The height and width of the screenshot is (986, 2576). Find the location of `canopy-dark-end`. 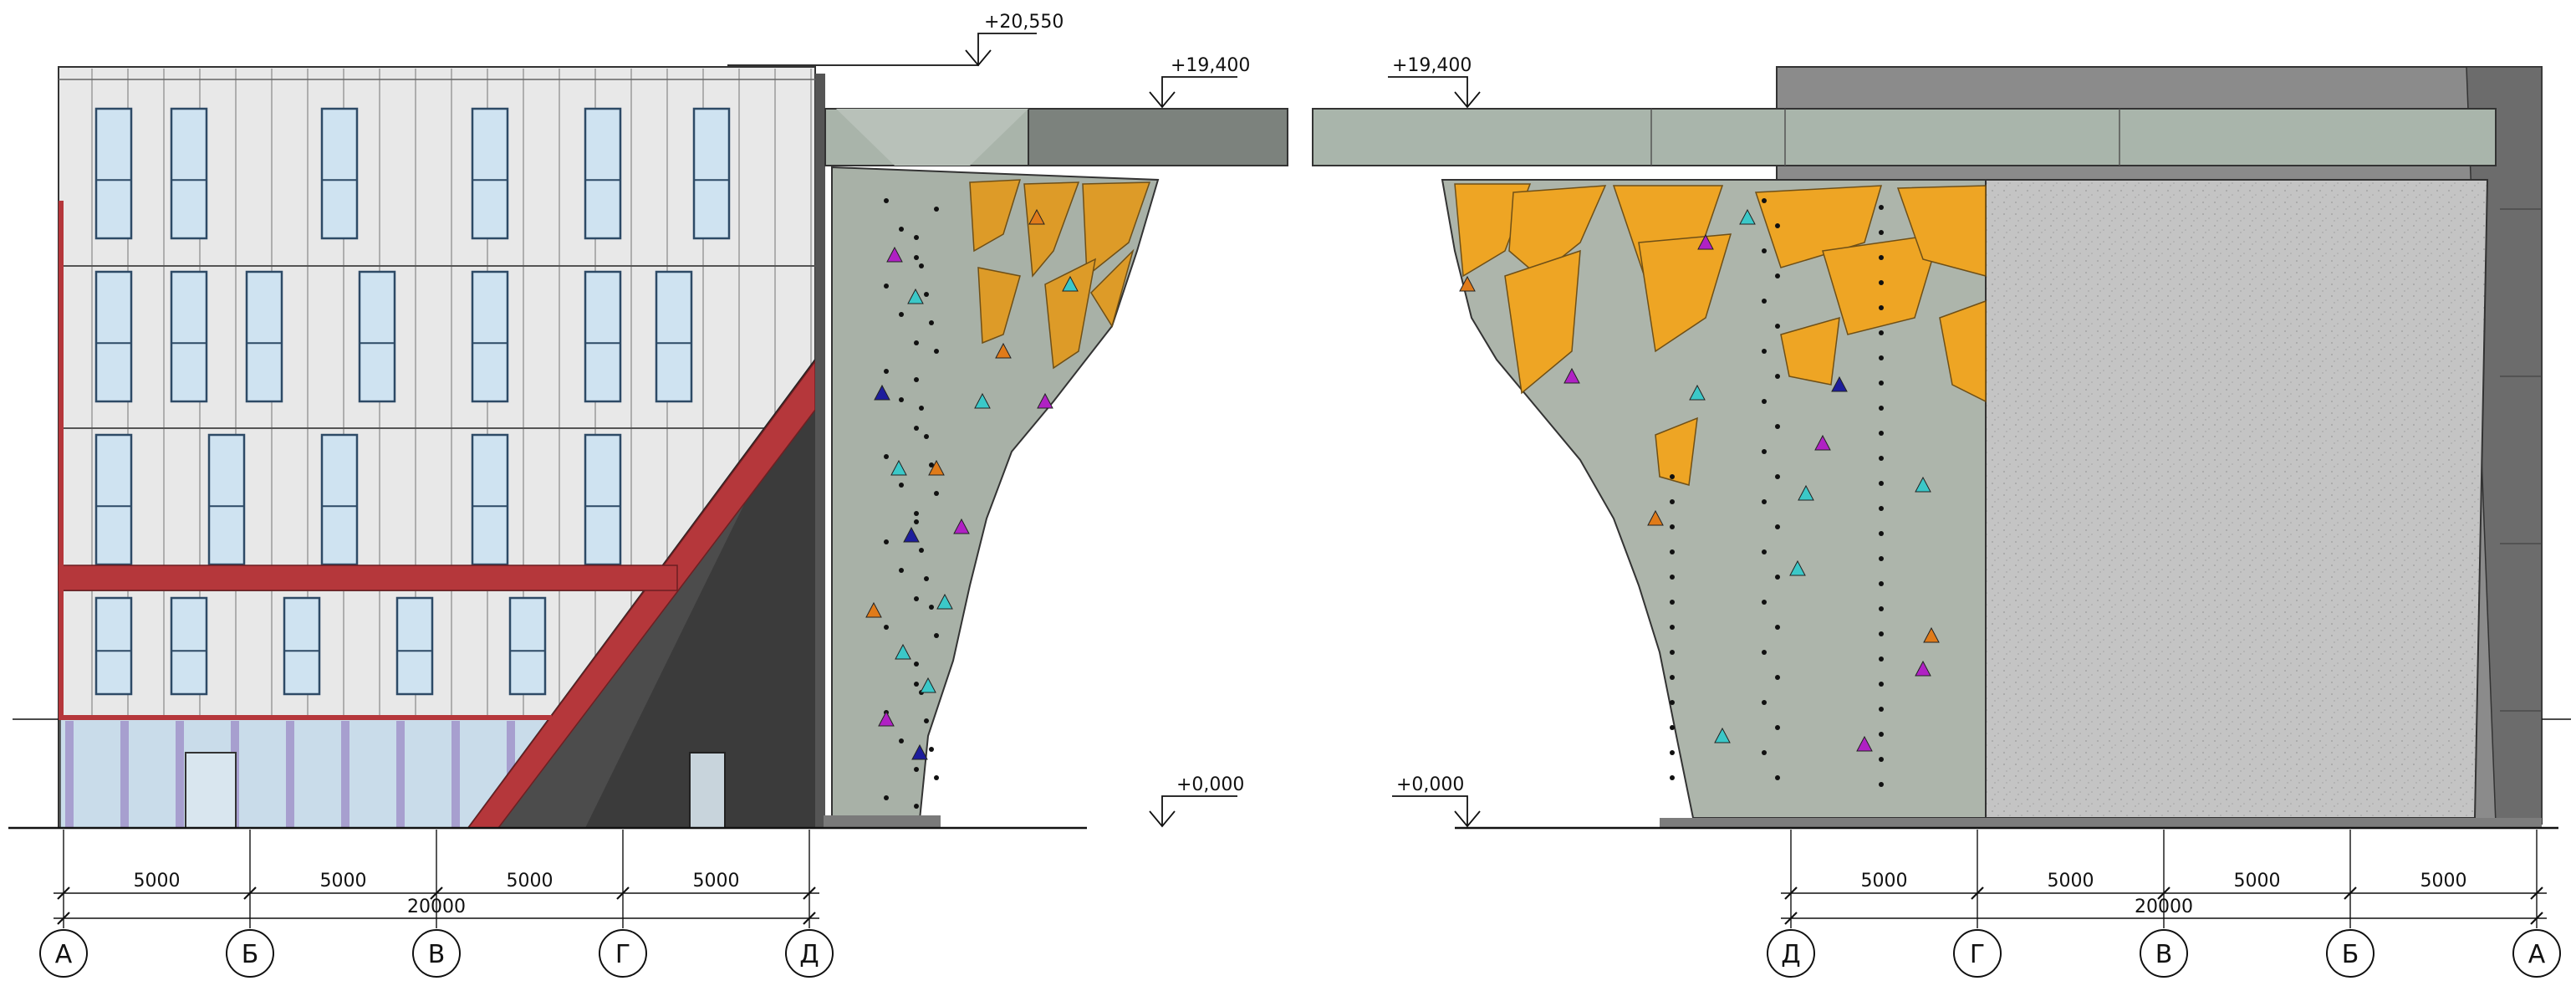

canopy-dark-end is located at coordinates (1158, 137).